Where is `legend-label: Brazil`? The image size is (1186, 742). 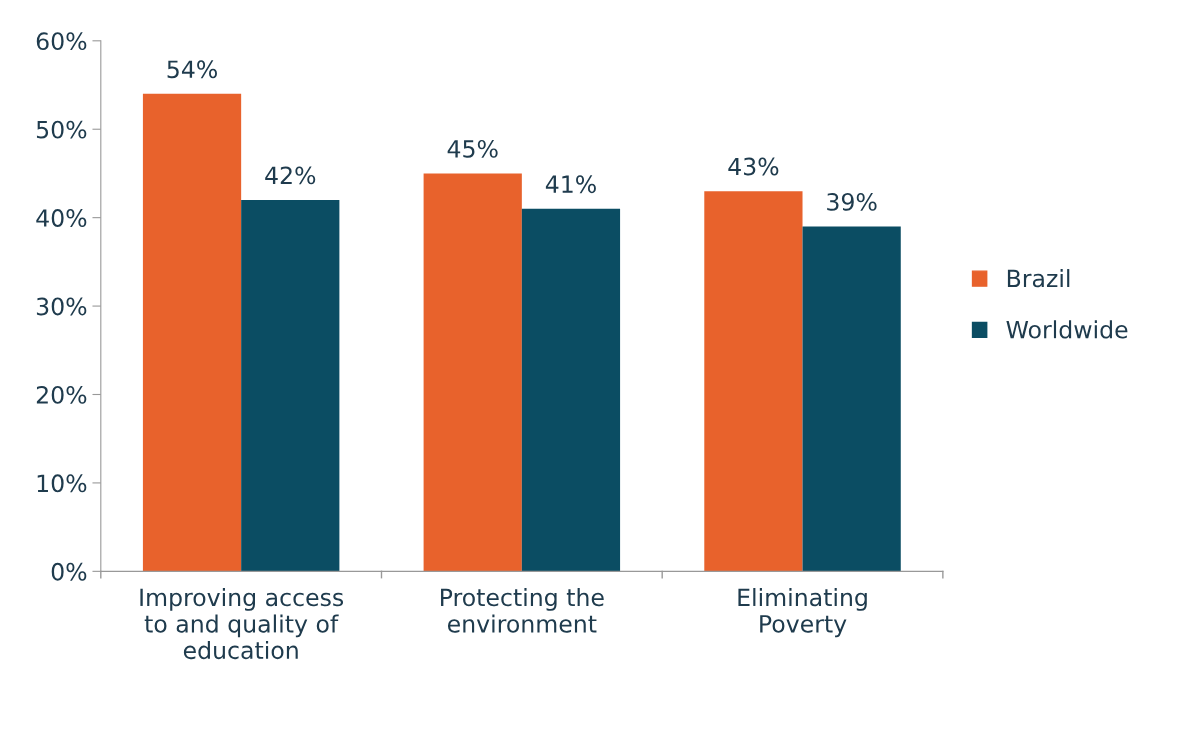
legend-label: Brazil is located at coordinates (1038, 278).